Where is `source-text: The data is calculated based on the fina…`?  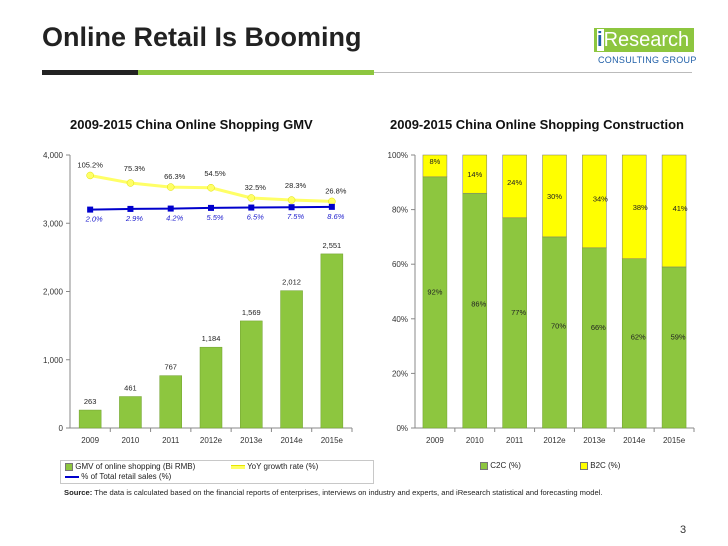
source-text: The data is calculated based on the fina… is located at coordinates (347, 492).